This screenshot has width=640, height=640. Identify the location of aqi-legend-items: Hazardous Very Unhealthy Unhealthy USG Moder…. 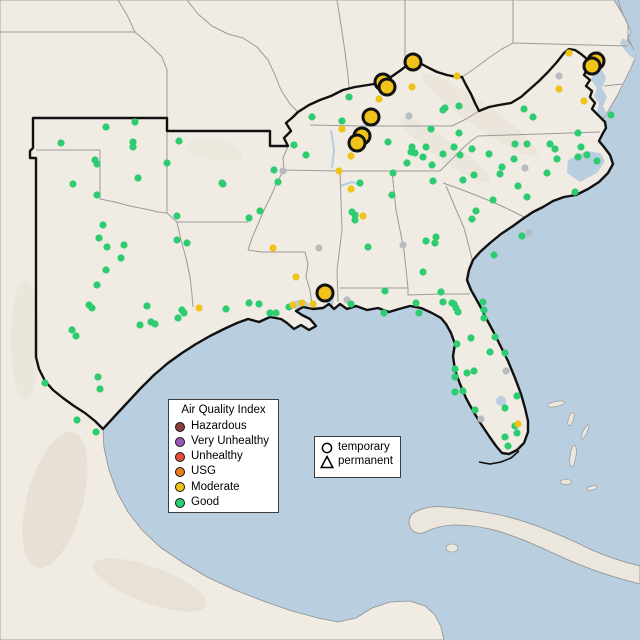
(223, 464).